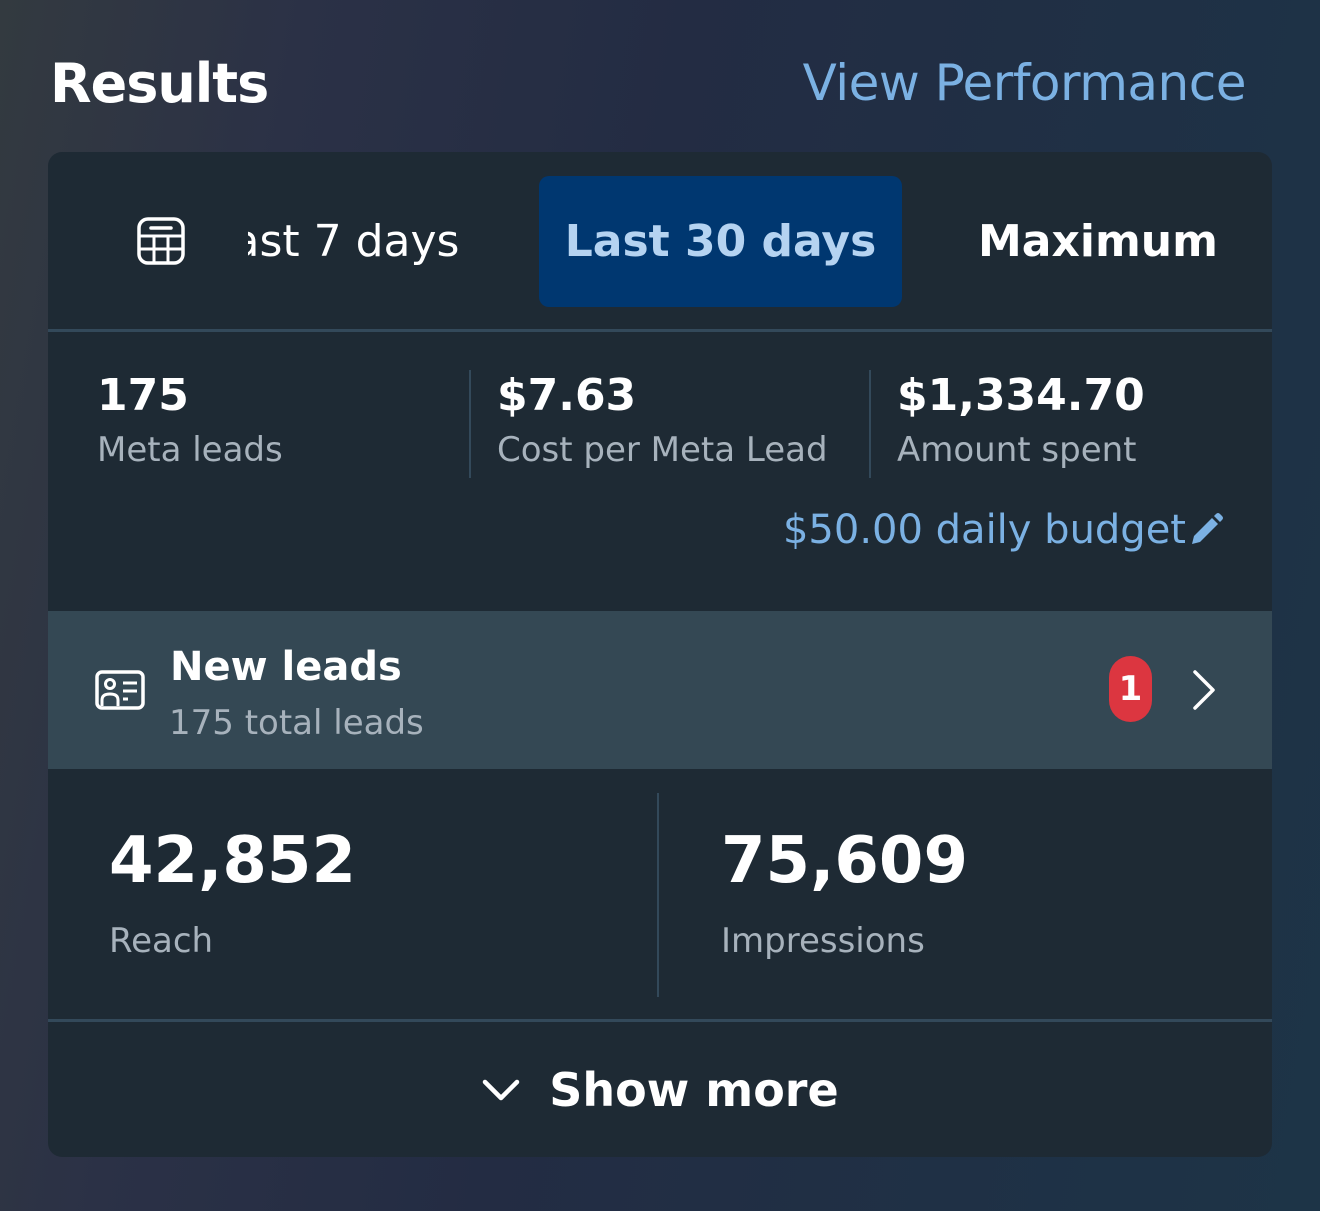 The image size is (1320, 1211). I want to click on tab-label: Last 30 days, so click(720, 241).